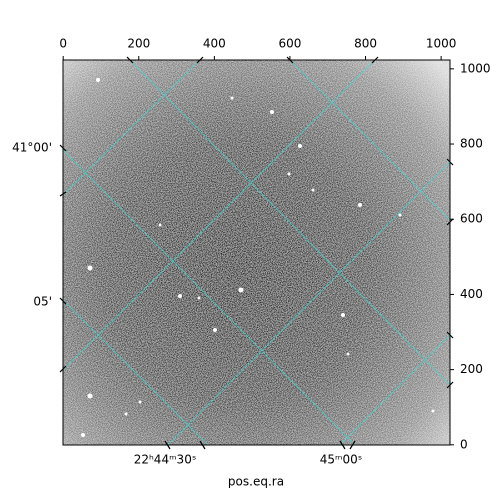 This screenshot has height=504, width=500. Describe the element at coordinates (256, 482) in the screenshot. I see `x-axis-label: pos.eq.ra` at that location.